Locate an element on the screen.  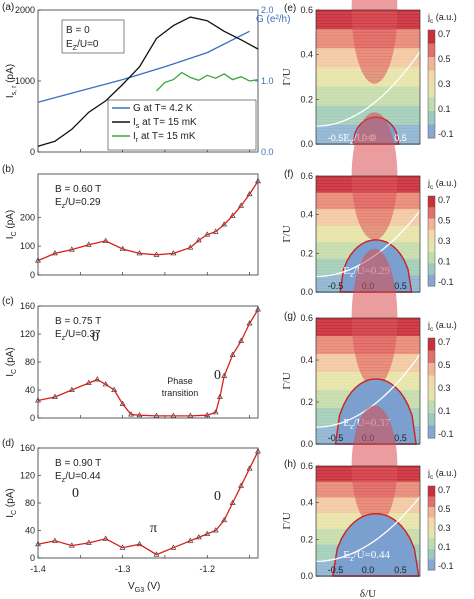
panel-a-legend-entry-1-sub: s is located at coordinates (138, 125).